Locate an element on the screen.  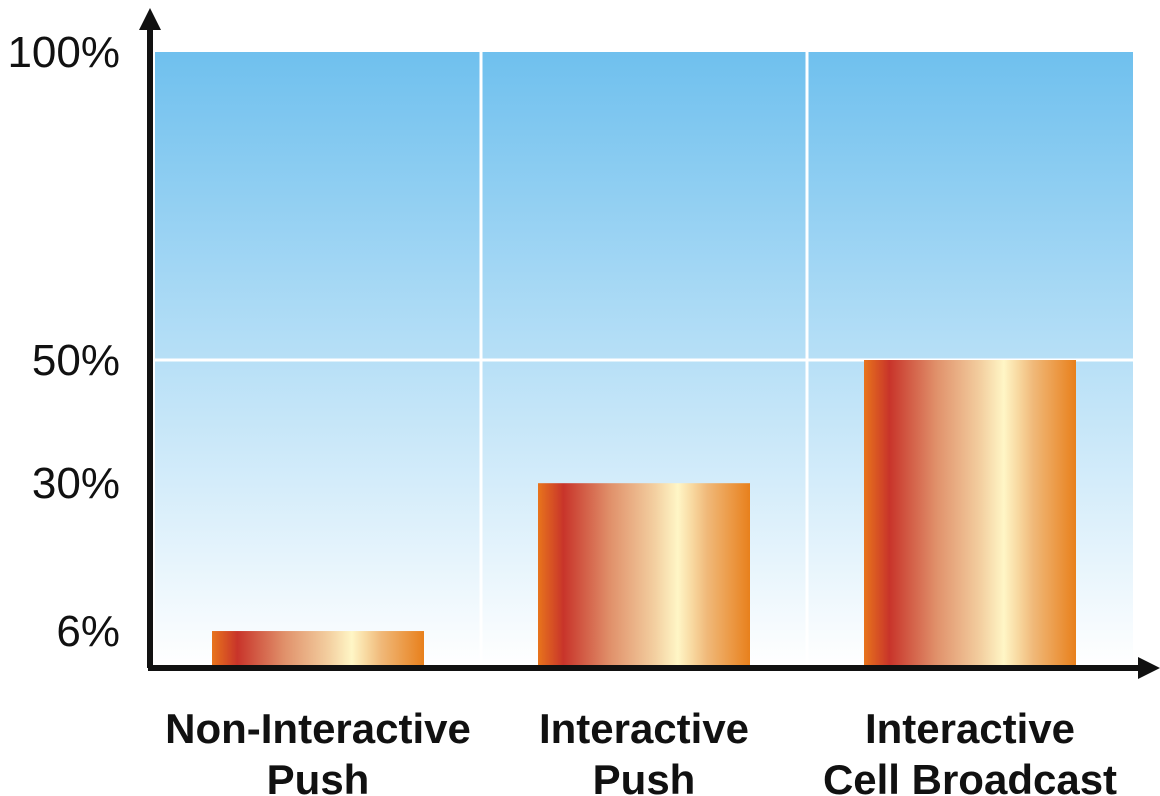
y-tick-label: 30% is located at coordinates (76, 483).